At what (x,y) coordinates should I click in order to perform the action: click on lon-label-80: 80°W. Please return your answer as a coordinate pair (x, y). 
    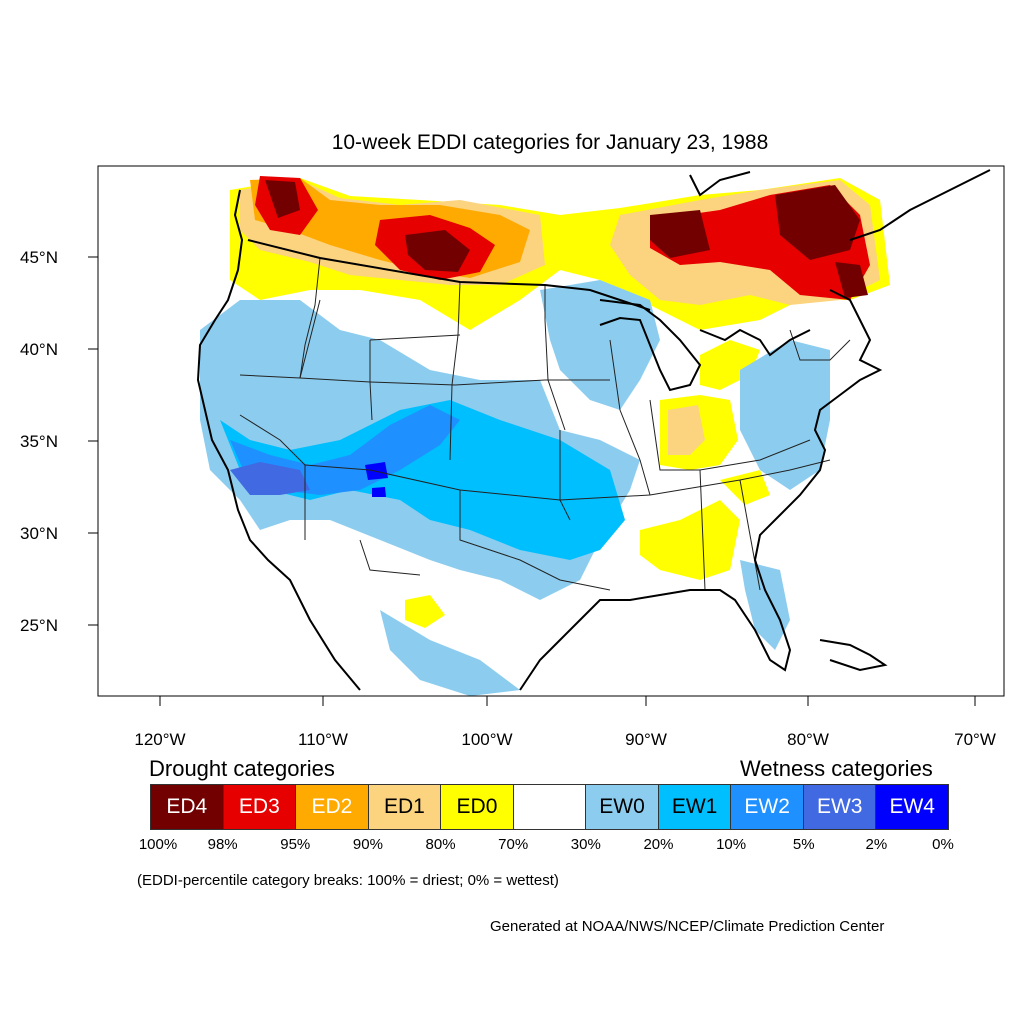
    Looking at the image, I should click on (808, 739).